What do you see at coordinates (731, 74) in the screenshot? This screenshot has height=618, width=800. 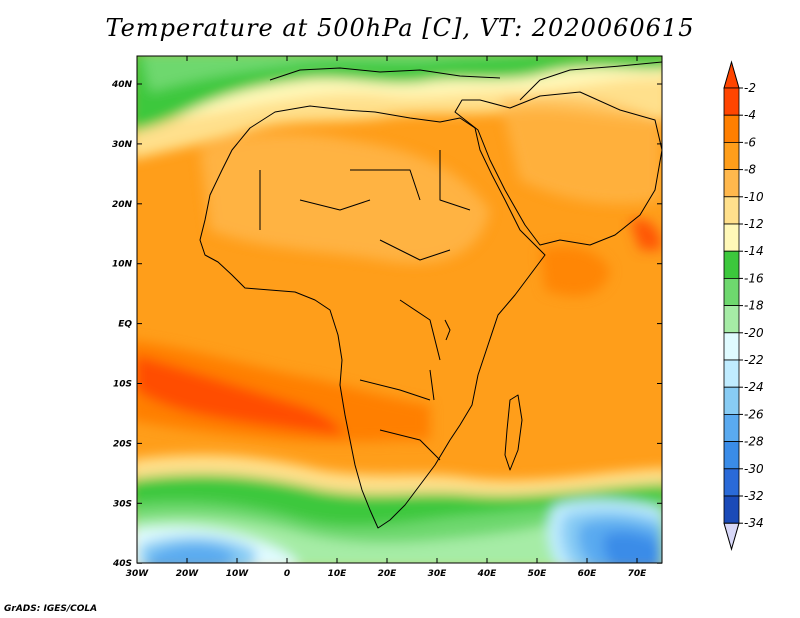 I see `colorbar-top-arrow` at bounding box center [731, 74].